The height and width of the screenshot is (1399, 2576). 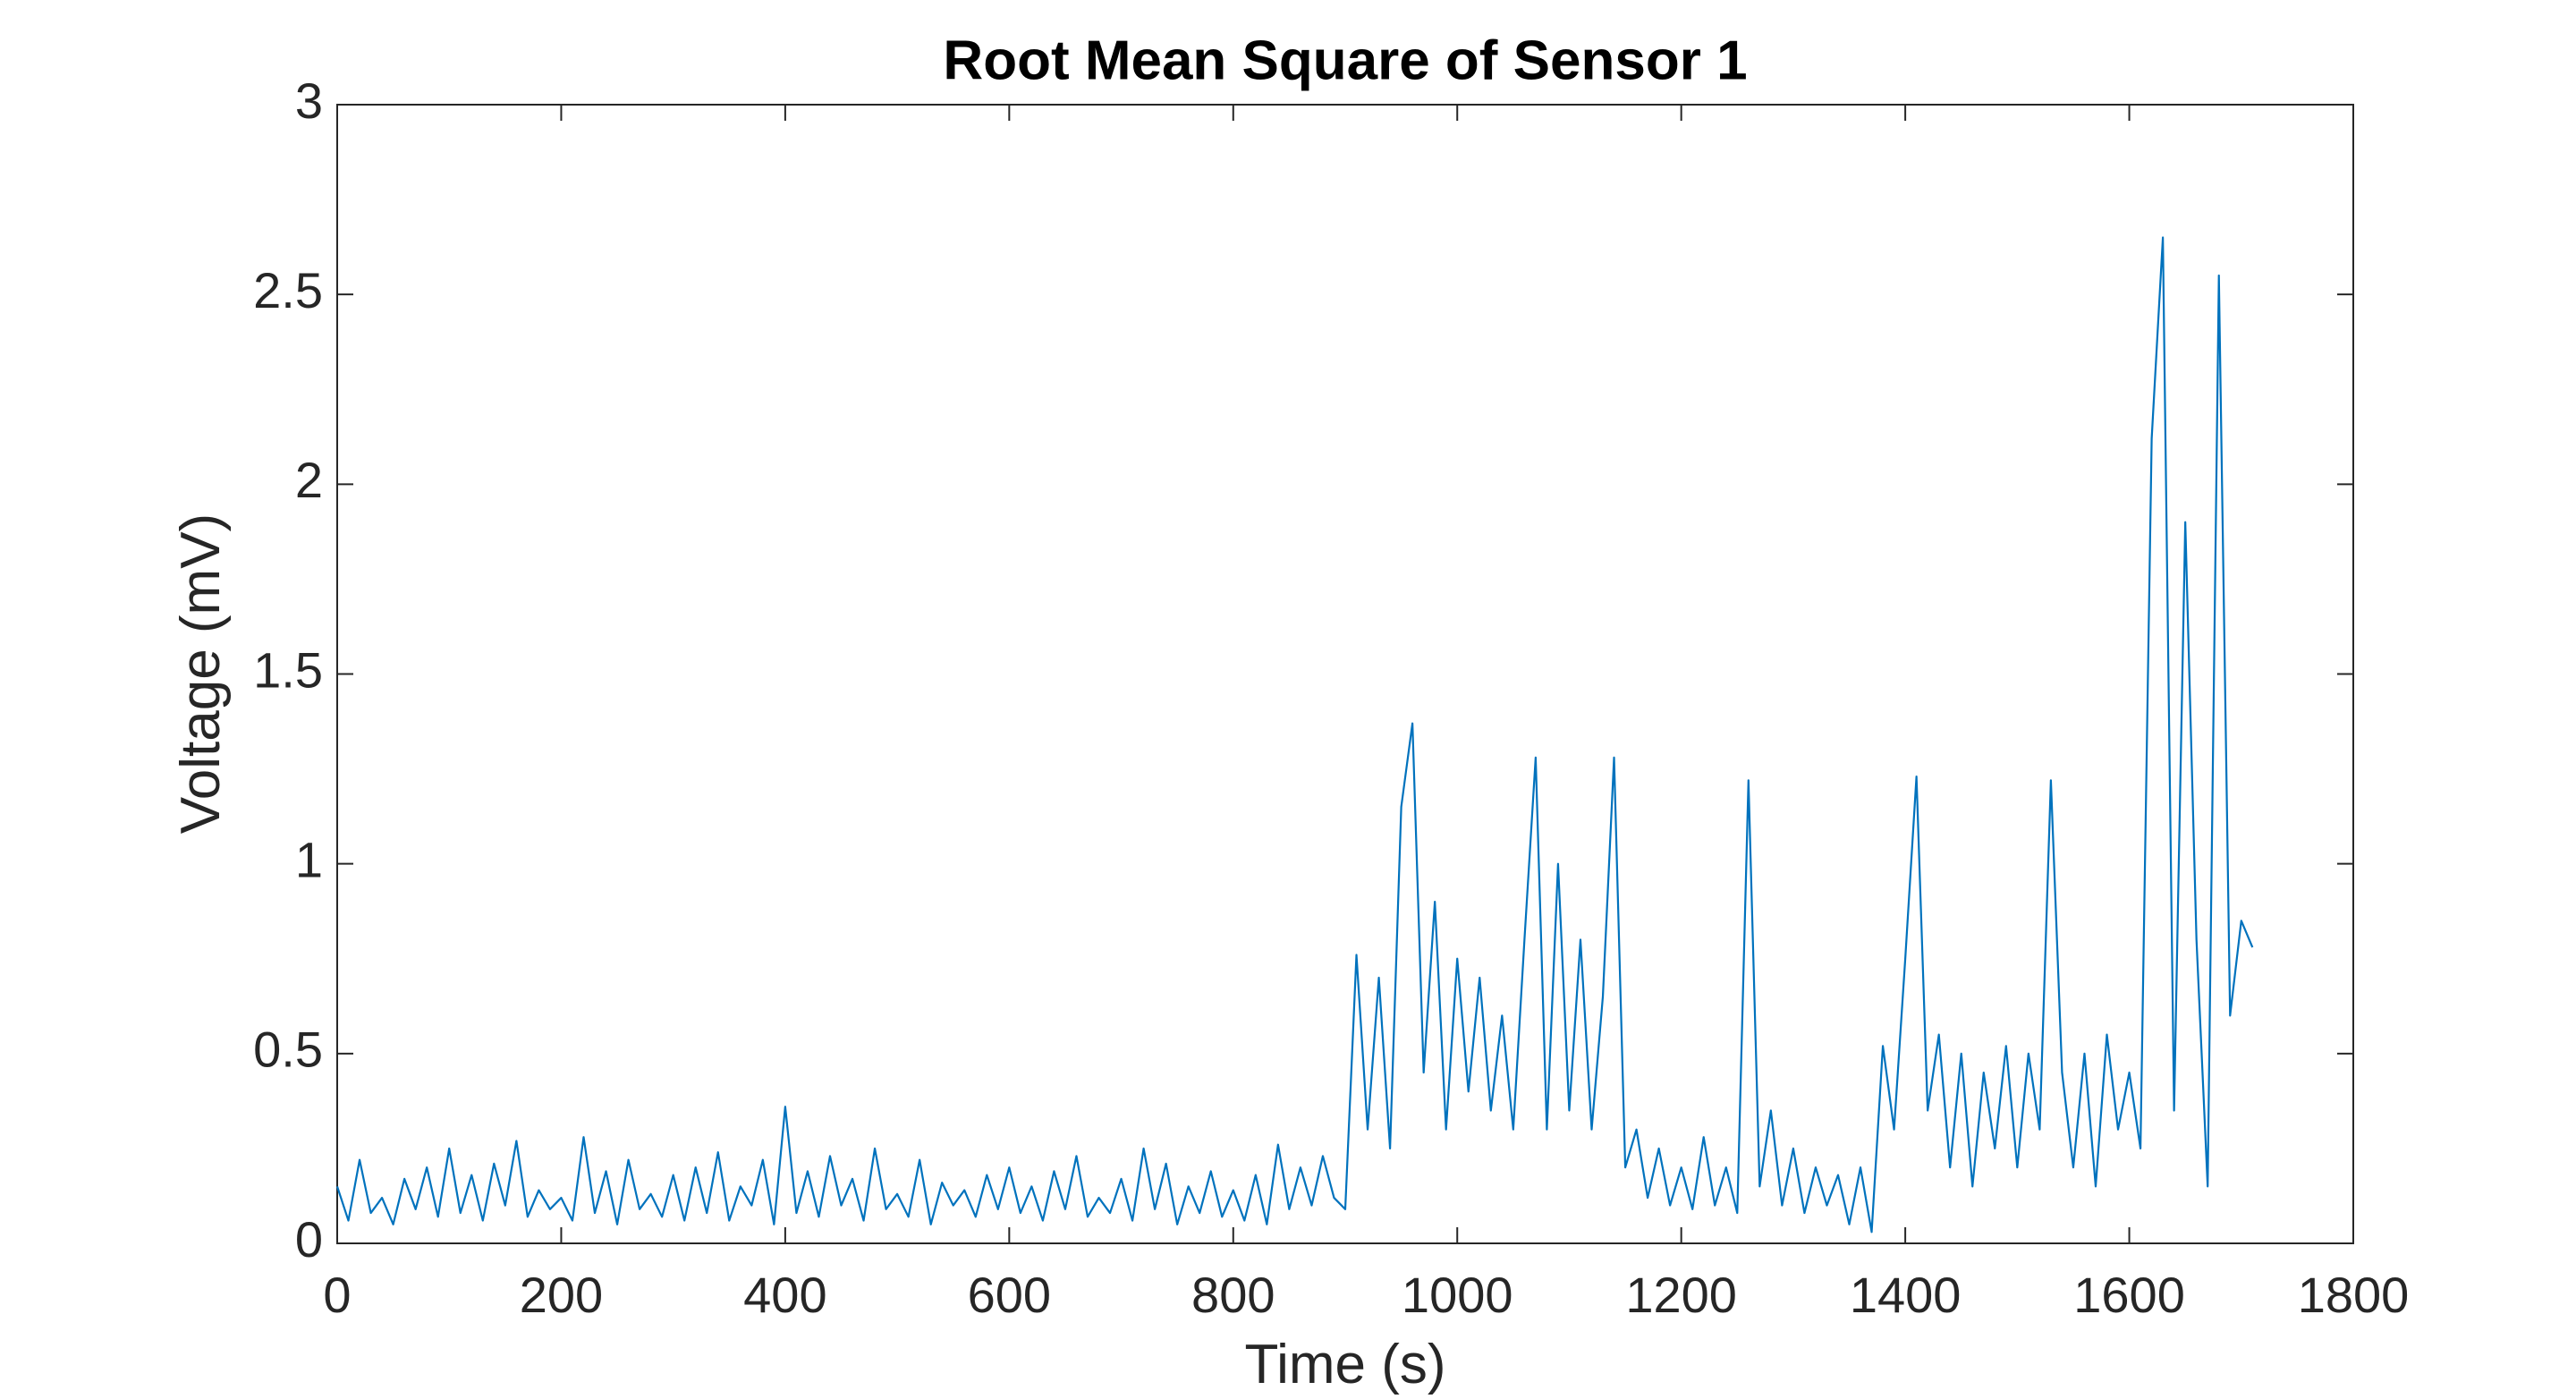 What do you see at coordinates (2354, 1295) in the screenshot?
I see `x-tick-label: 1800` at bounding box center [2354, 1295].